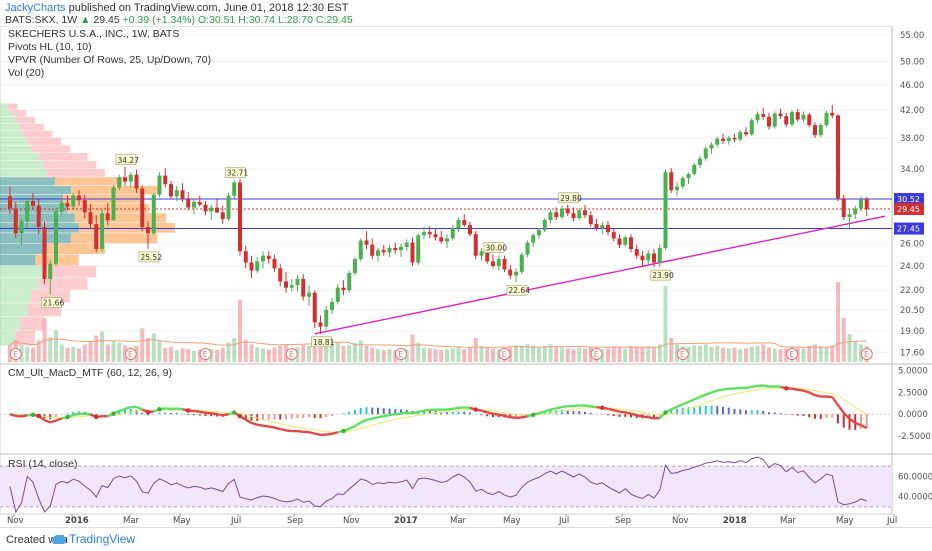  I want to click on price-tick-label: 38.00, so click(912, 139).